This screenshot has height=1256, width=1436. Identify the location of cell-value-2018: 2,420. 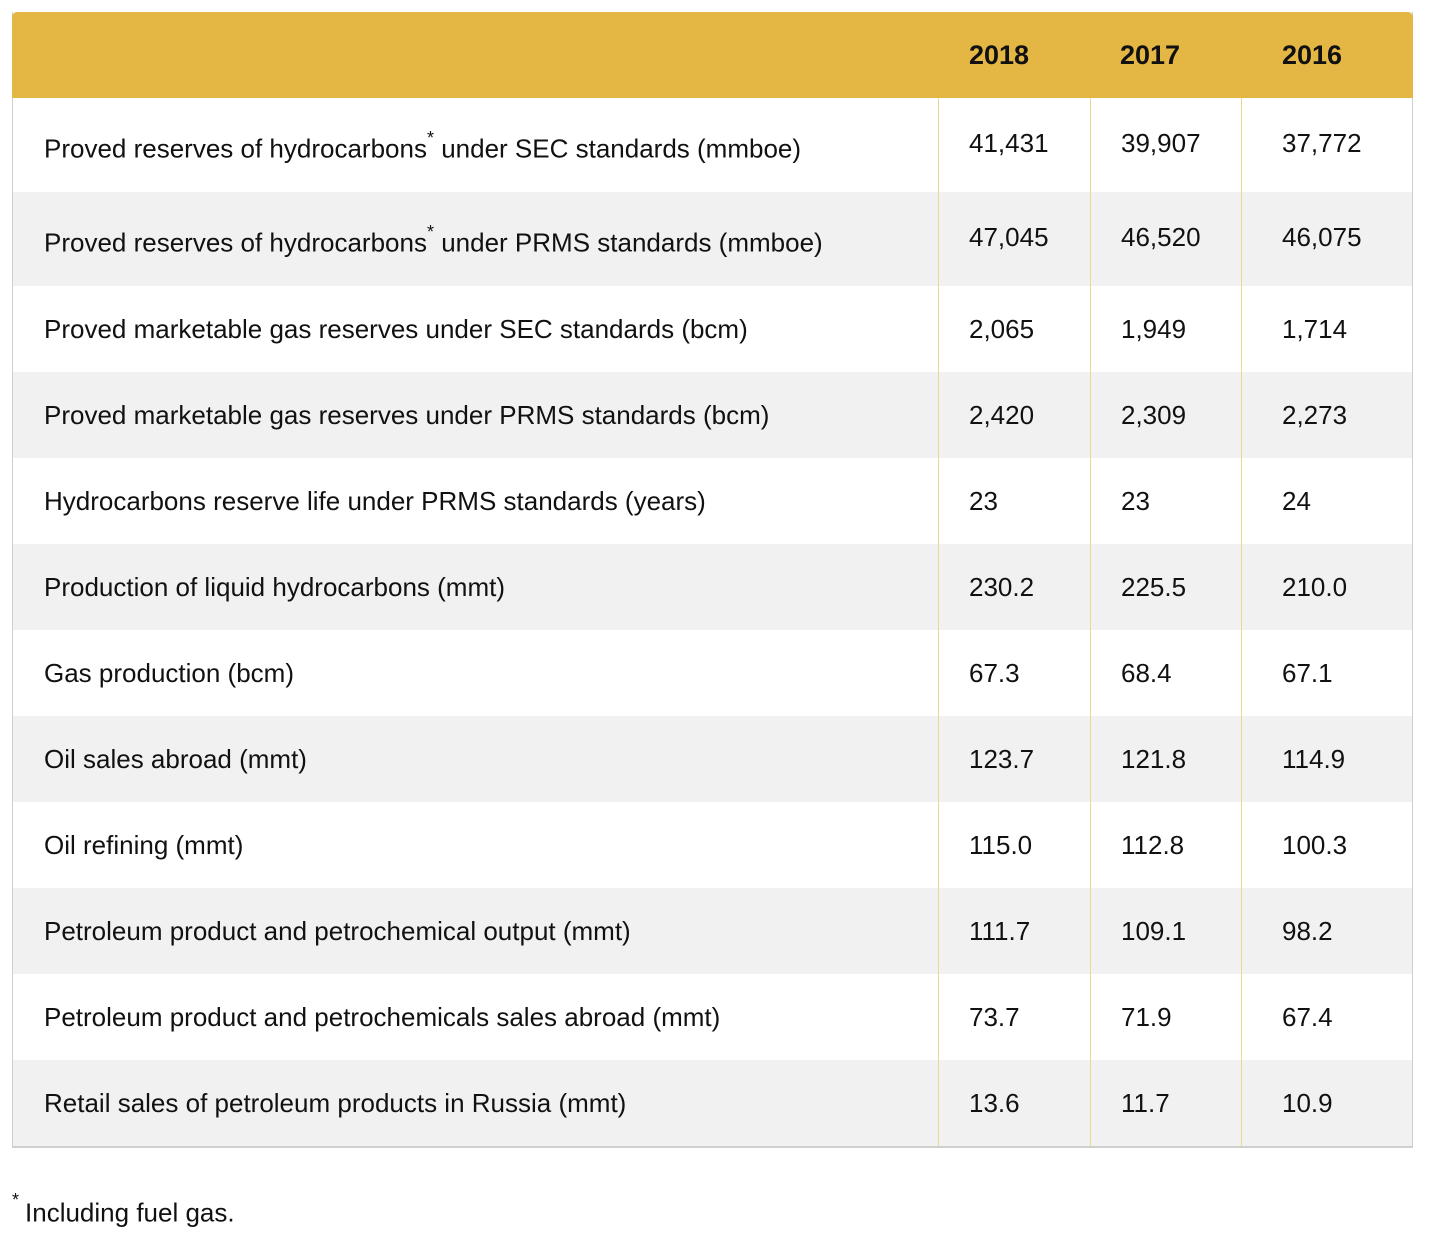
(1002, 415).